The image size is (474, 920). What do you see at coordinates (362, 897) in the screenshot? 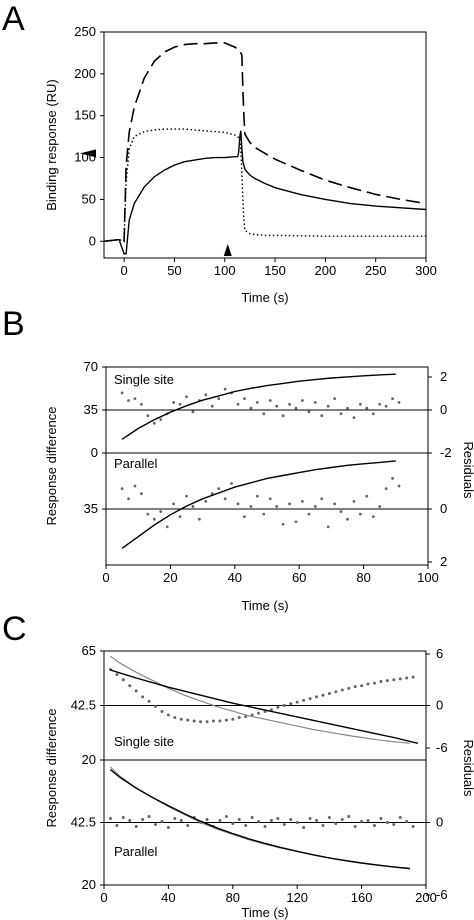
I see `panel-c-xtick-label-4: 160` at bounding box center [362, 897].